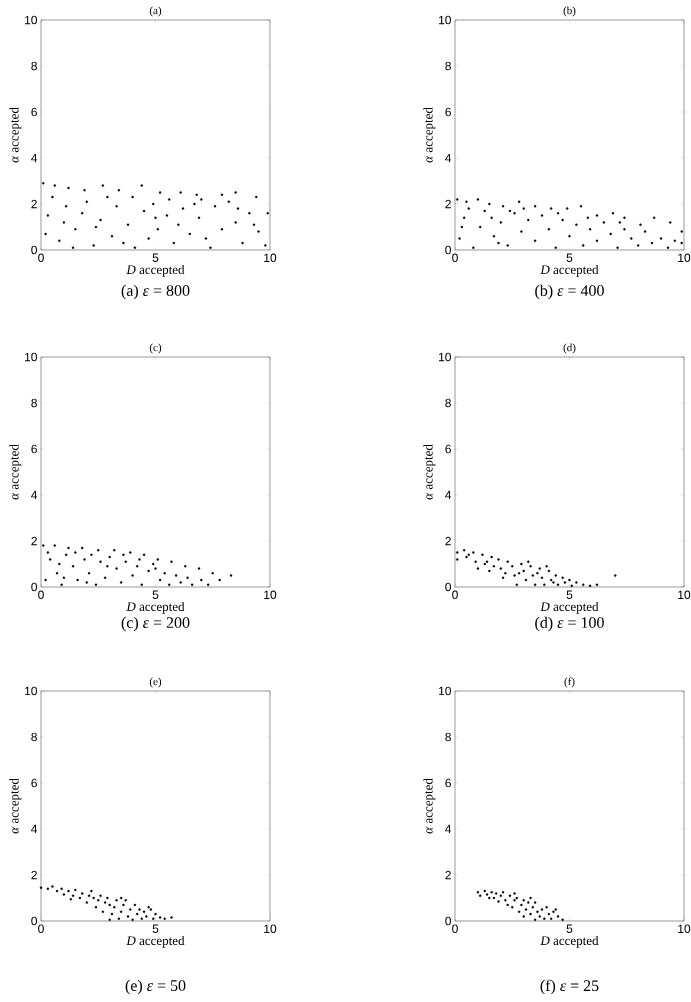 The height and width of the screenshot is (1002, 691). Describe the element at coordinates (569, 594) in the screenshot. I see `x-tick-label: 5` at that location.